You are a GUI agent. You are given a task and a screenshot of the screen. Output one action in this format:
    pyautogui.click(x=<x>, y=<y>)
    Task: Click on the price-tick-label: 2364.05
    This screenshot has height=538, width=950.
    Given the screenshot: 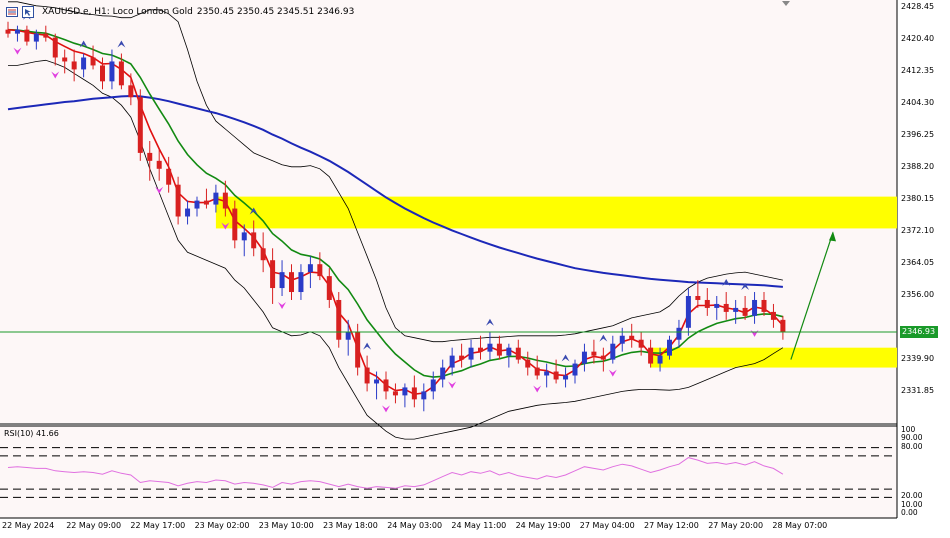 What is the action you would take?
    pyautogui.click(x=918, y=262)
    